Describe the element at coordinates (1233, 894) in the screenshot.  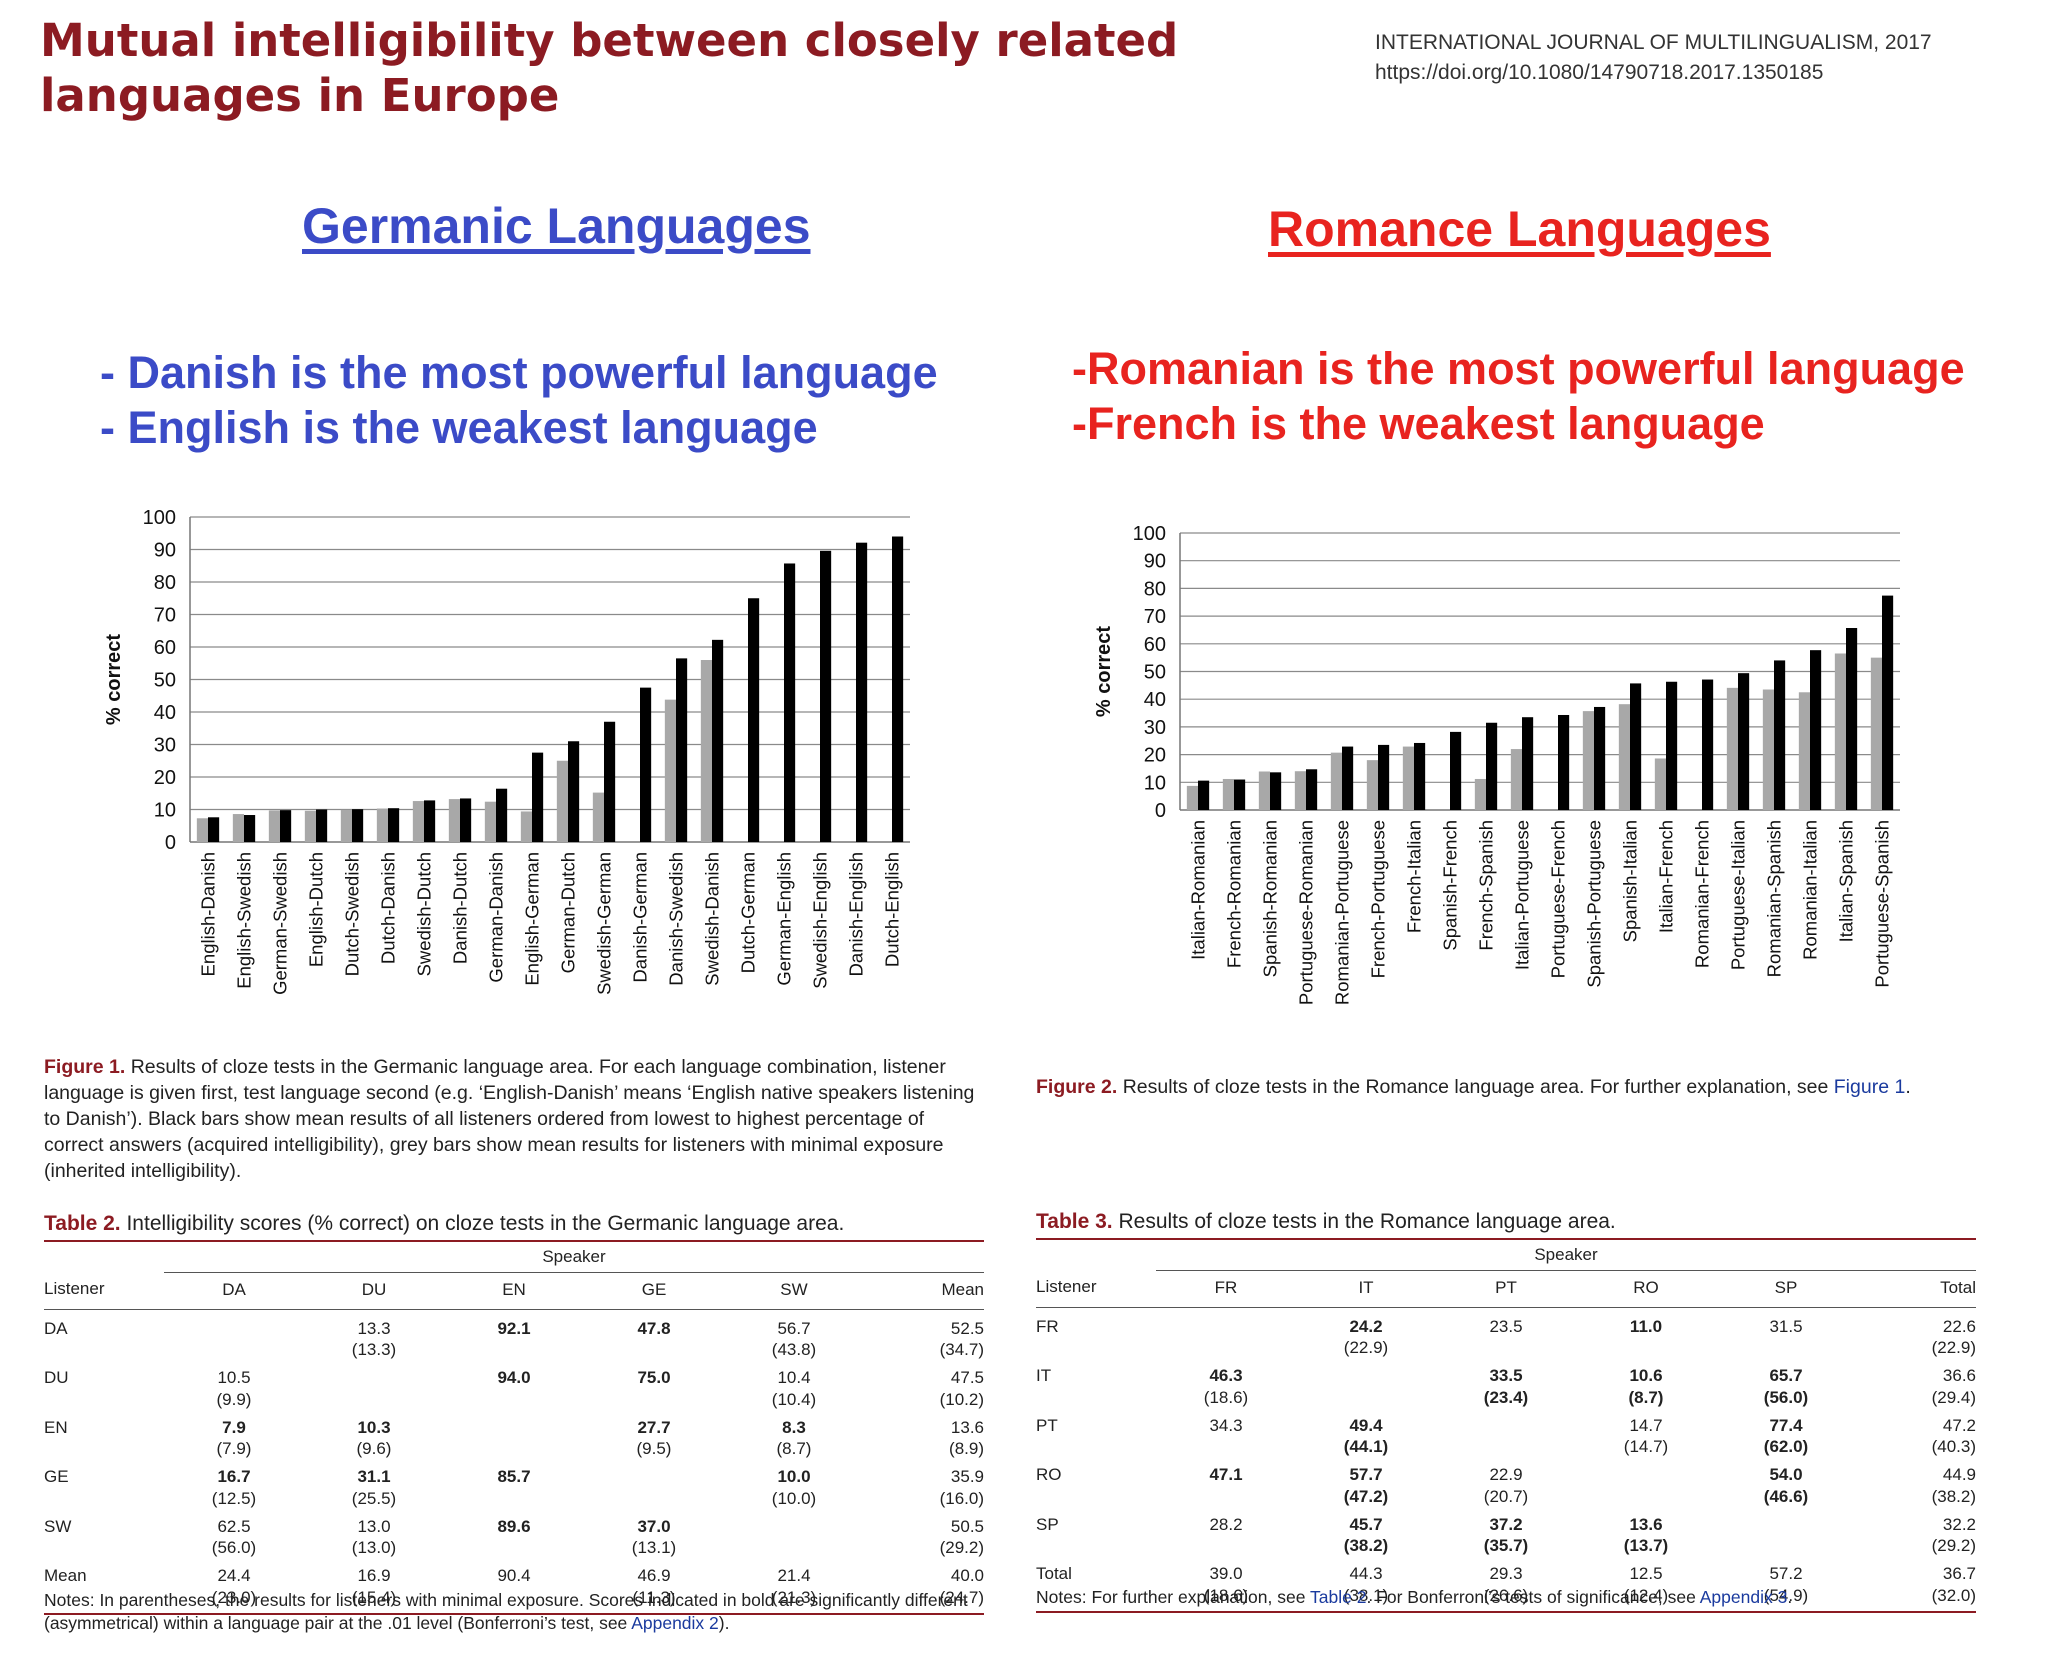
I see `romance-category-label: French-Romanian` at that location.